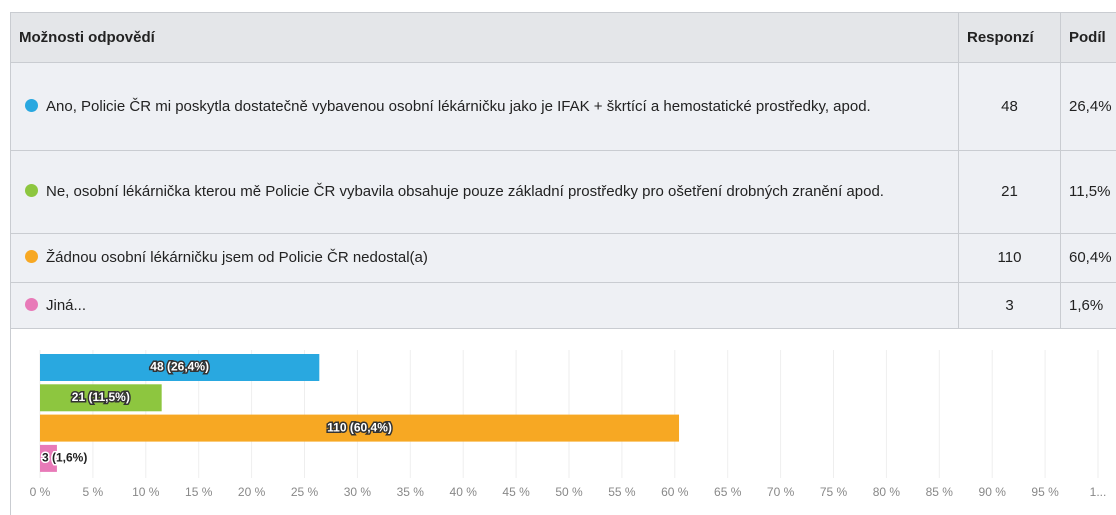 Image resolution: width=1116 pixels, height=515 pixels. Describe the element at coordinates (64, 458) in the screenshot. I see `value-label: 3 (1,6%)` at that location.